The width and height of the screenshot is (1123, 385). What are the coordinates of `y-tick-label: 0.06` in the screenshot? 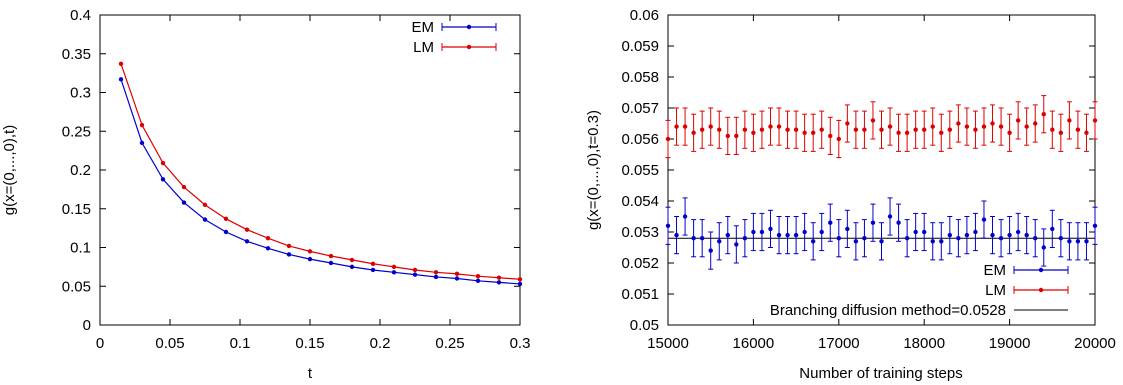 It's located at (644, 15).